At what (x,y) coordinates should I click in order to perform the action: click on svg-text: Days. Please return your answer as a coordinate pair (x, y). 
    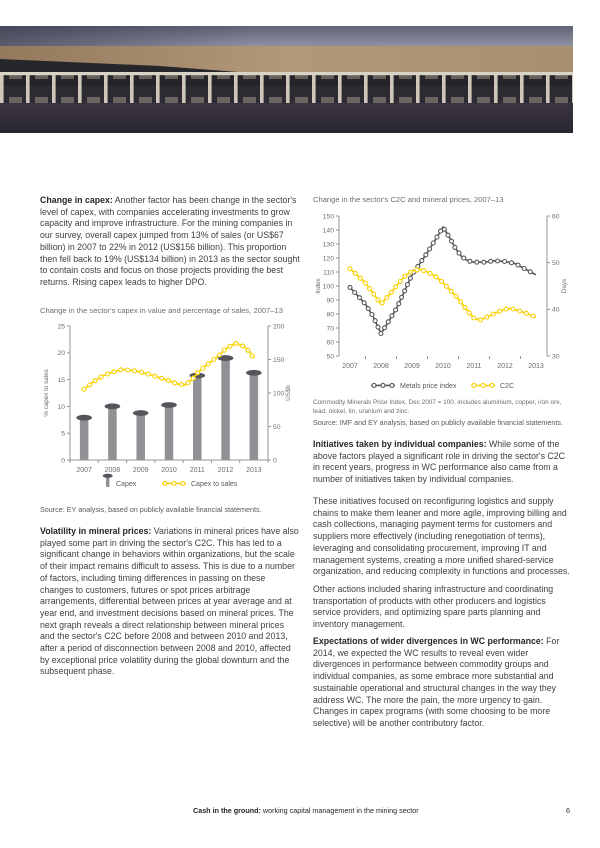
    Looking at the image, I should click on (564, 286).